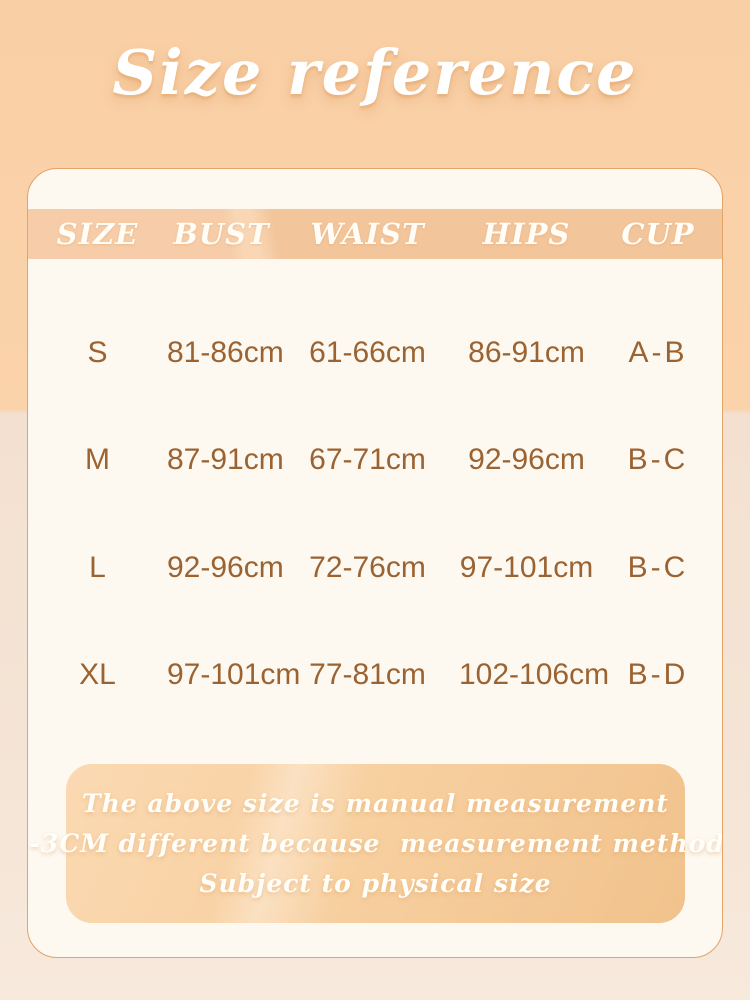 This screenshot has height=1000, width=750. Describe the element at coordinates (526, 567) in the screenshot. I see `hips-value: 97-101cm` at that location.